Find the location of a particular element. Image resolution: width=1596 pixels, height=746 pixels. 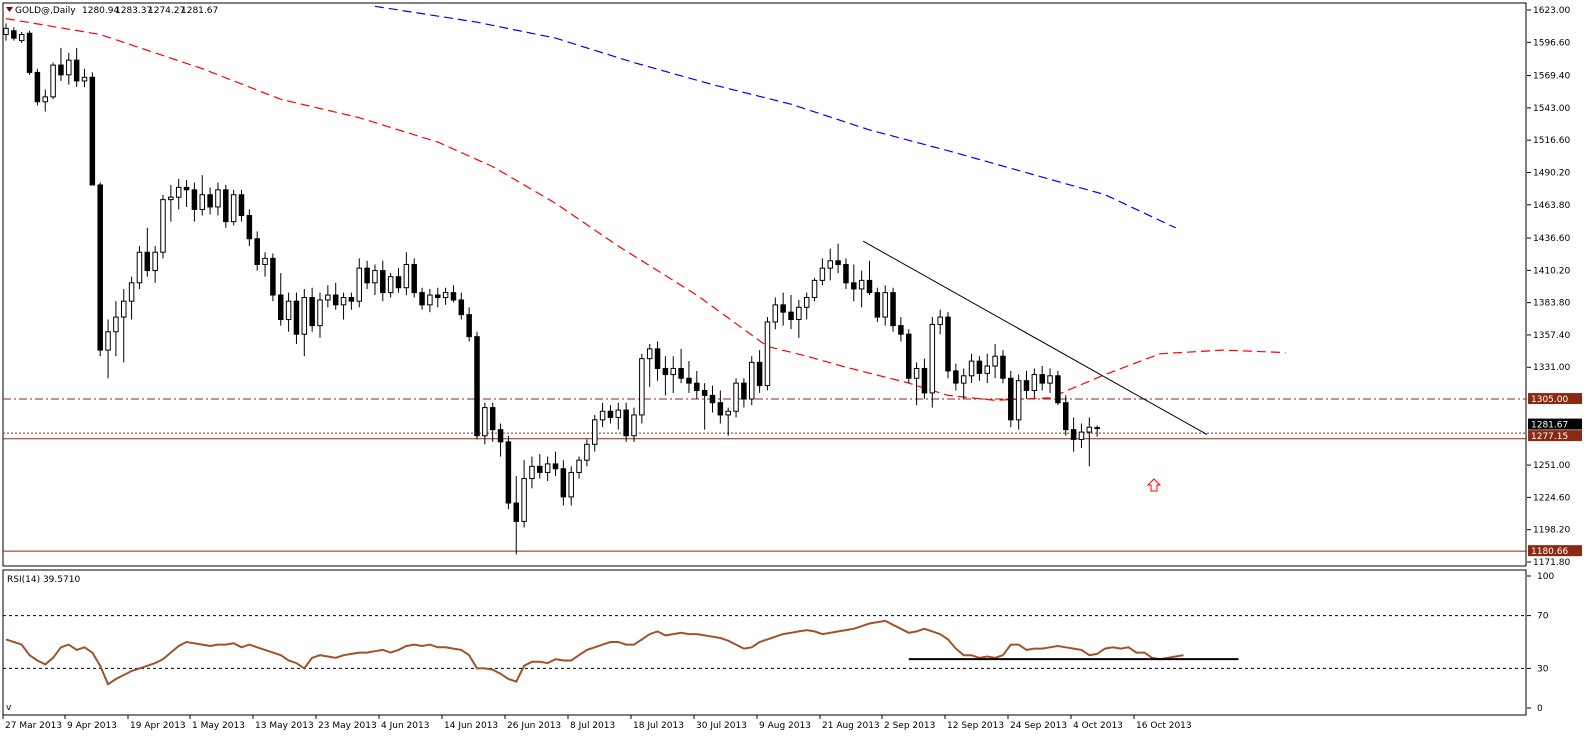

dropdown-triangle-icon is located at coordinates (9, 9).